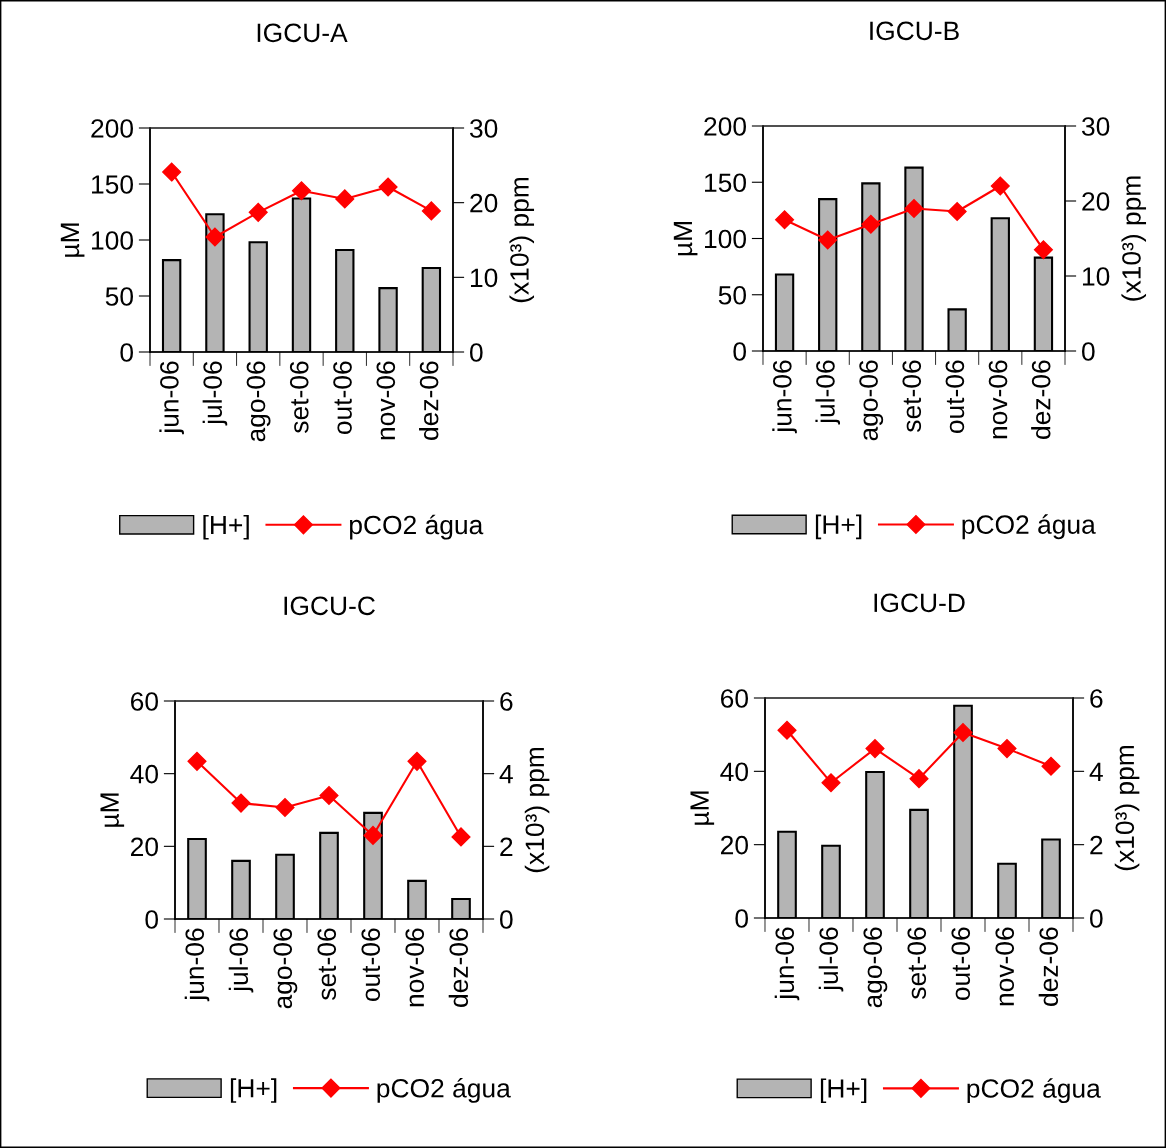 The width and height of the screenshot is (1166, 1148). I want to click on chart-title: IGCU-C, so click(329, 606).